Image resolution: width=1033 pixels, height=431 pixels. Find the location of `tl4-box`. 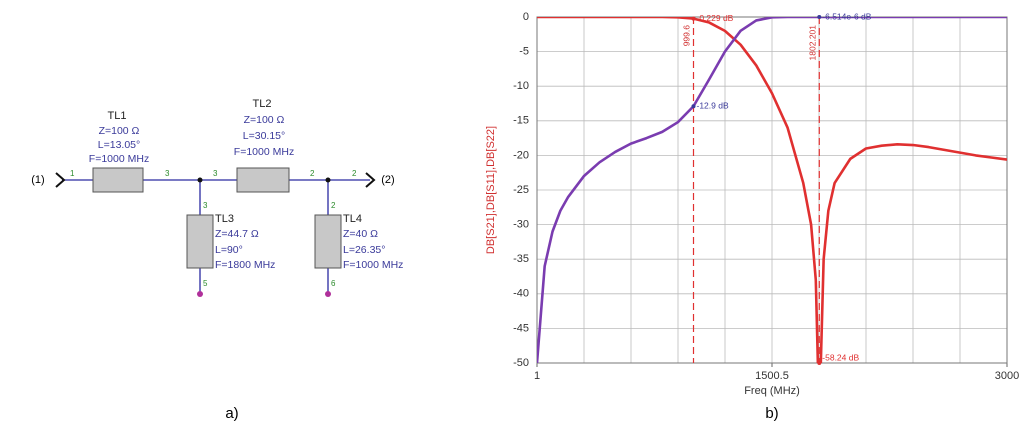

tl4-box is located at coordinates (328, 241).